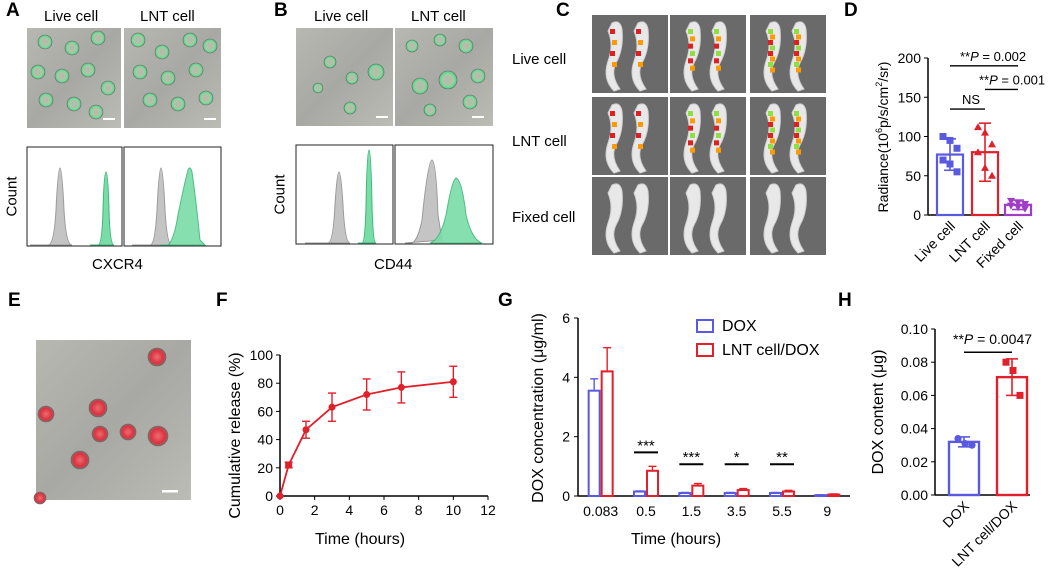 The image size is (1052, 581). I want to click on y-tick-label: 0.08, so click(914, 362).